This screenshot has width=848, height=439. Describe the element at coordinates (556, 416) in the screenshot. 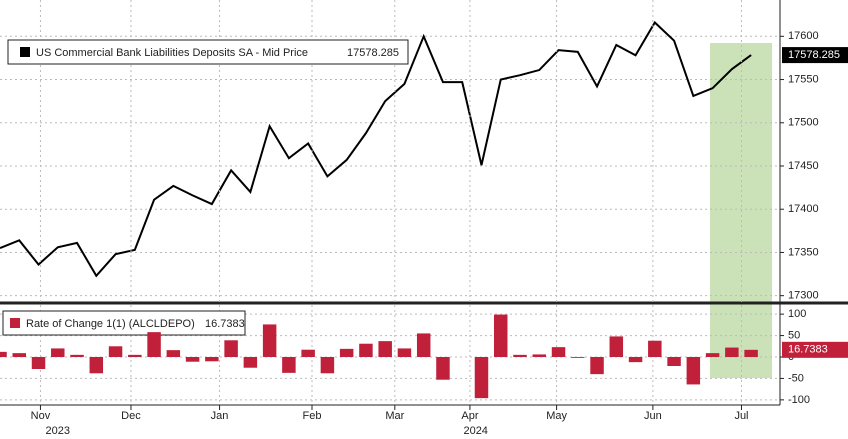

I see `x-tick-label: May` at that location.